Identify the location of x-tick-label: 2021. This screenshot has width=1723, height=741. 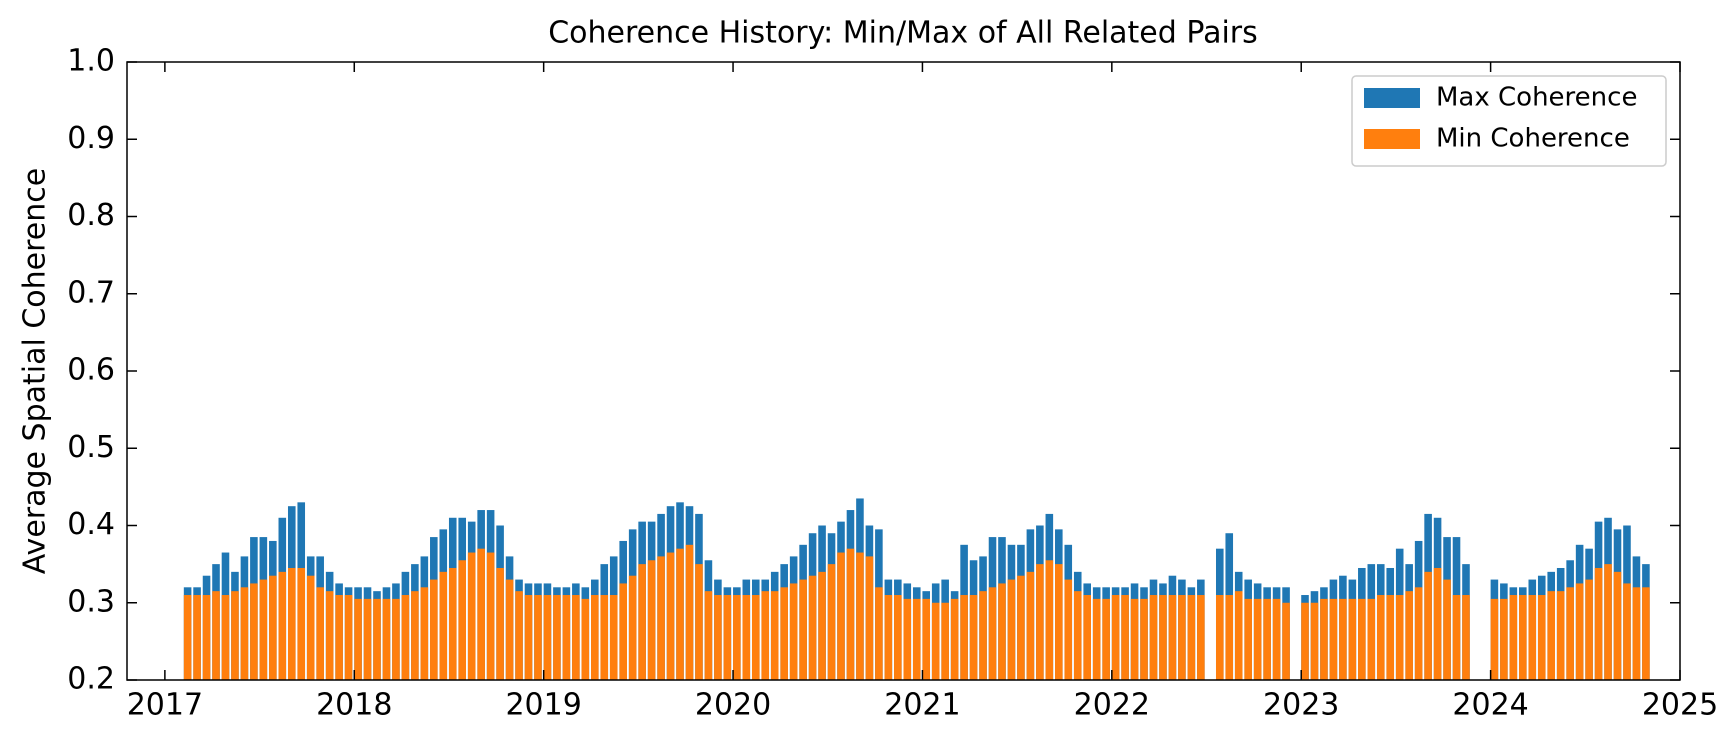
(922, 705).